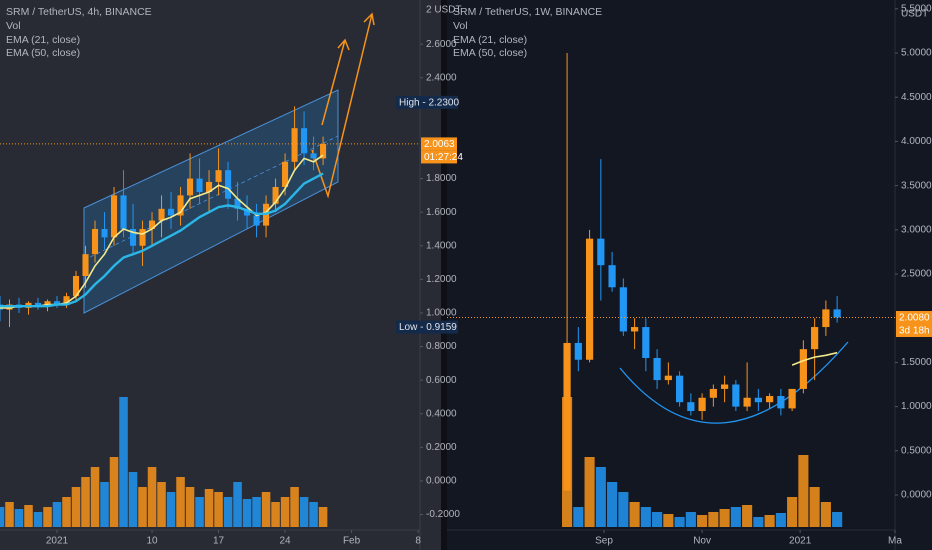 This screenshot has height=550, width=932. I want to click on y-tick-label: 1.2000, so click(441, 279).